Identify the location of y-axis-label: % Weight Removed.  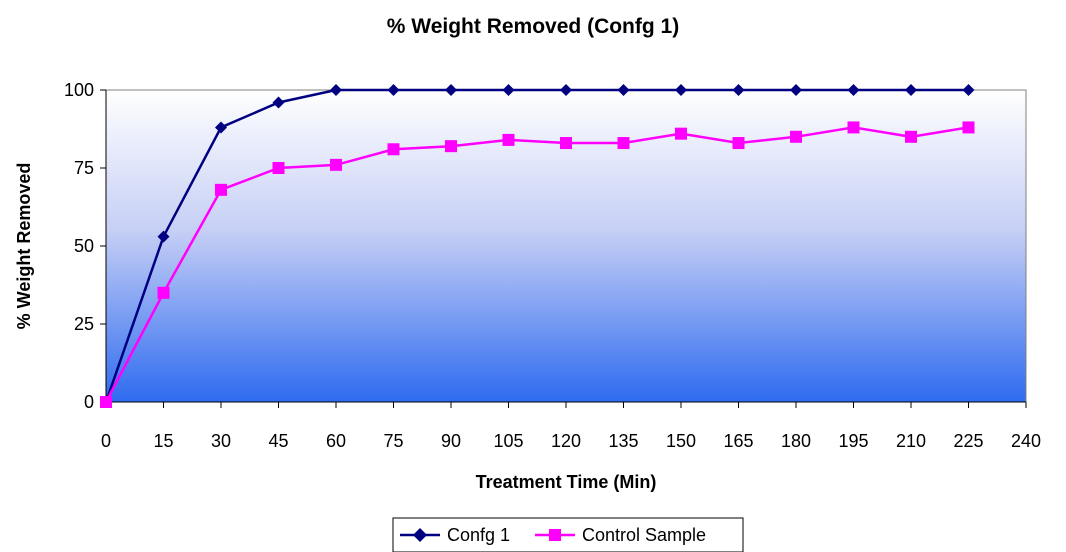
(24, 246).